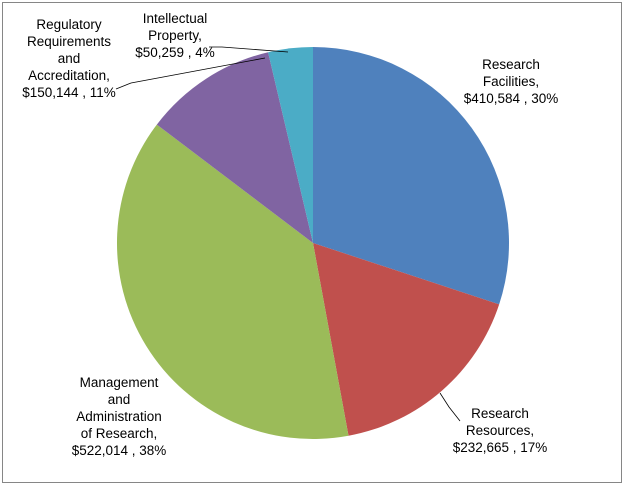  What do you see at coordinates (249, 49) in the screenshot?
I see `leader-line-intellectual-property` at bounding box center [249, 49].